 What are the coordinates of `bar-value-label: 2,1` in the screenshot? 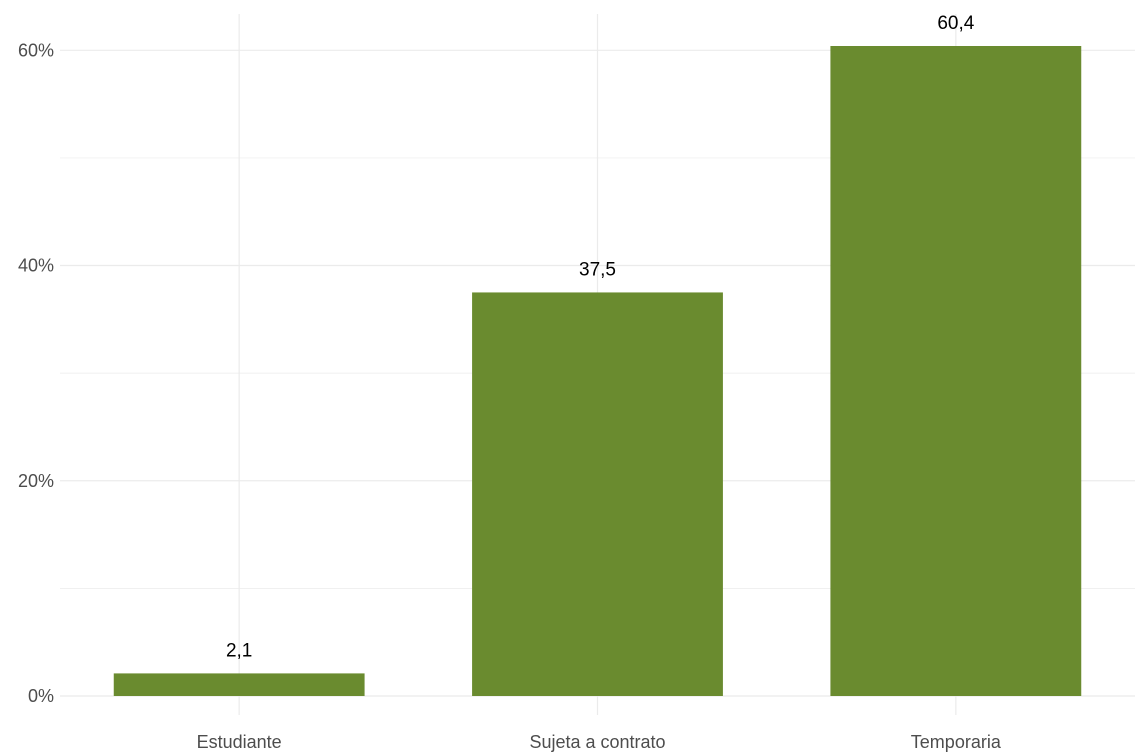 It's located at (239, 650).